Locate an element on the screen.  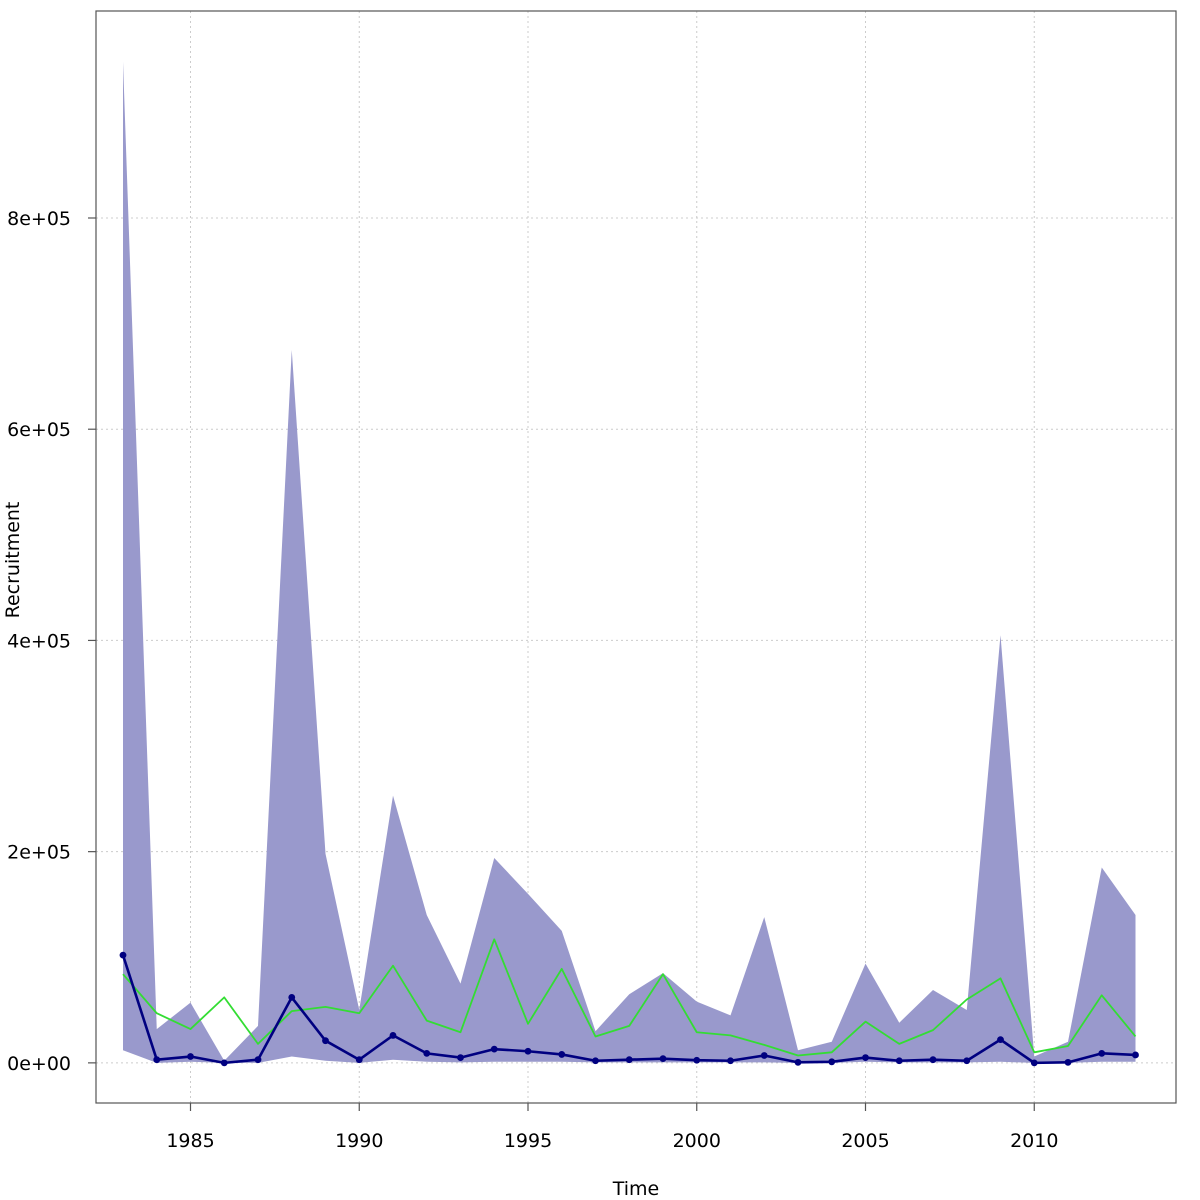
x-axis-title: Time is located at coordinates (636, 1189).